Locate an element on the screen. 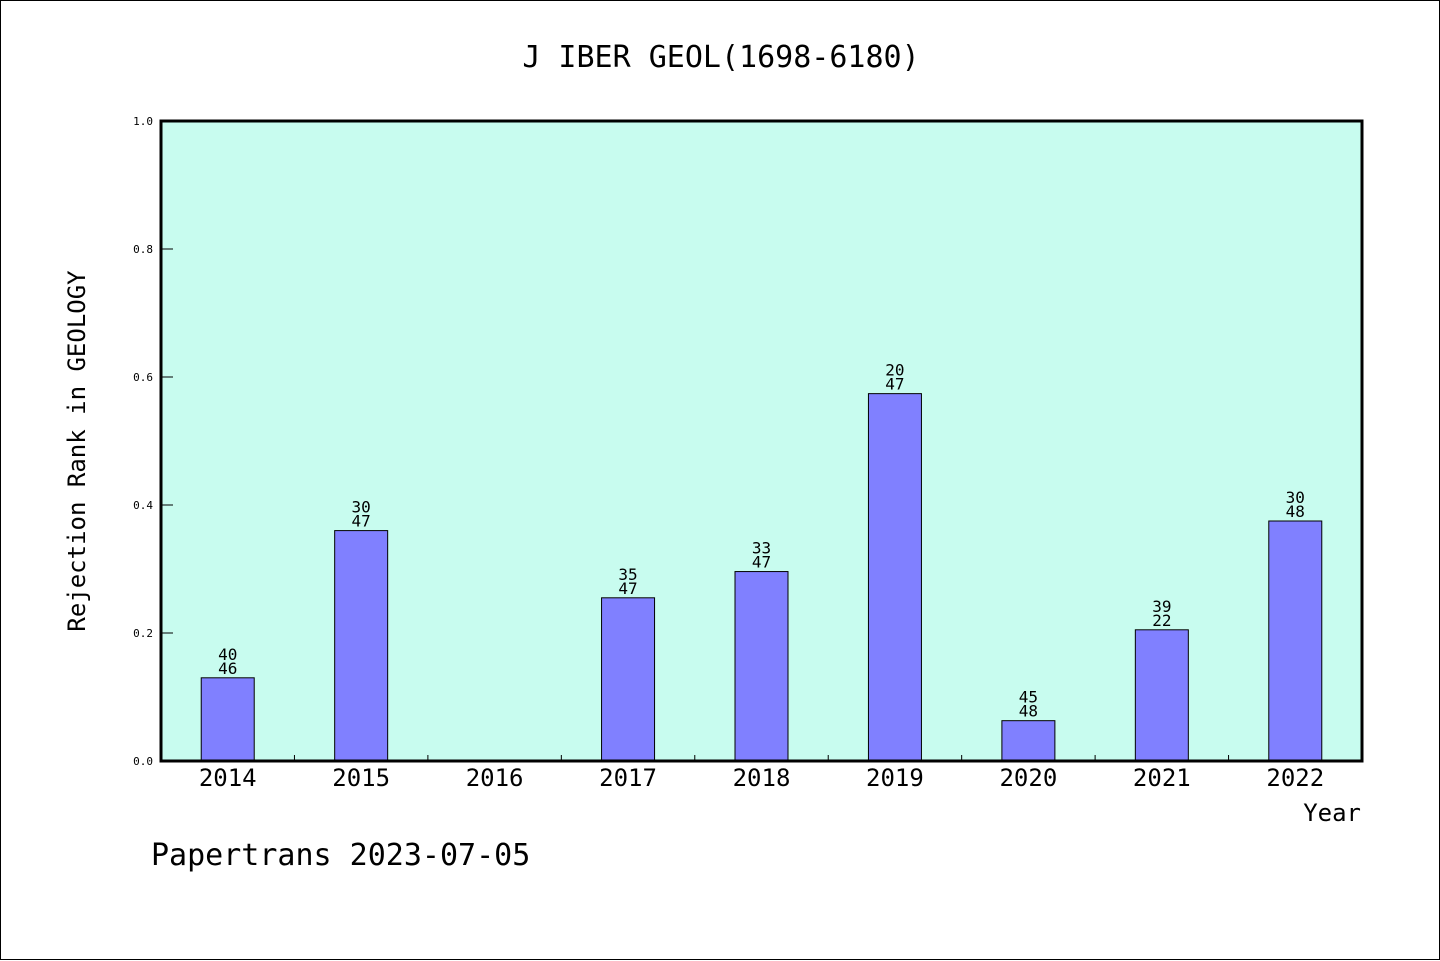 The height and width of the screenshot is (961, 1440). bar-2019 is located at coordinates (894, 577).